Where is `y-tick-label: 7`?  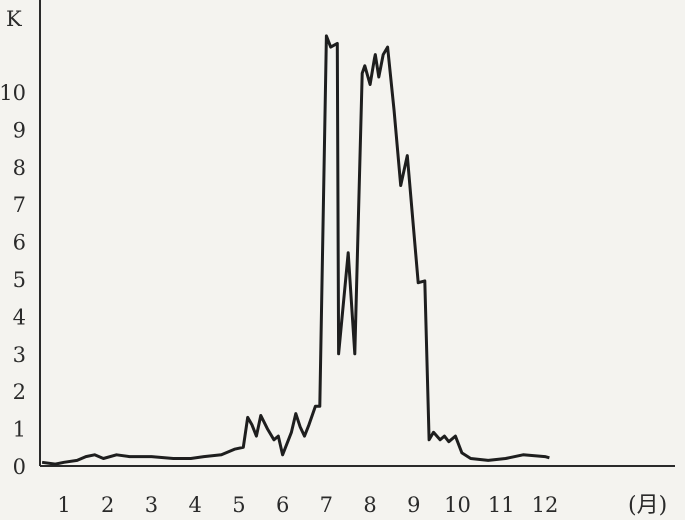
y-tick-label: 7 is located at coordinates (19, 205).